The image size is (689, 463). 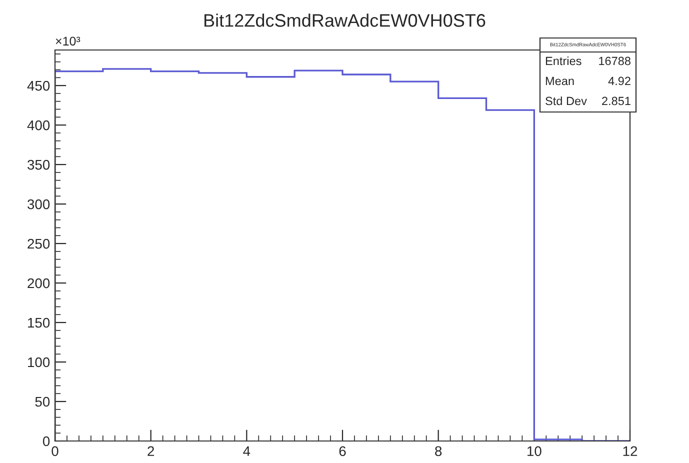 I want to click on y-tick-label: 100, so click(x=39, y=362).